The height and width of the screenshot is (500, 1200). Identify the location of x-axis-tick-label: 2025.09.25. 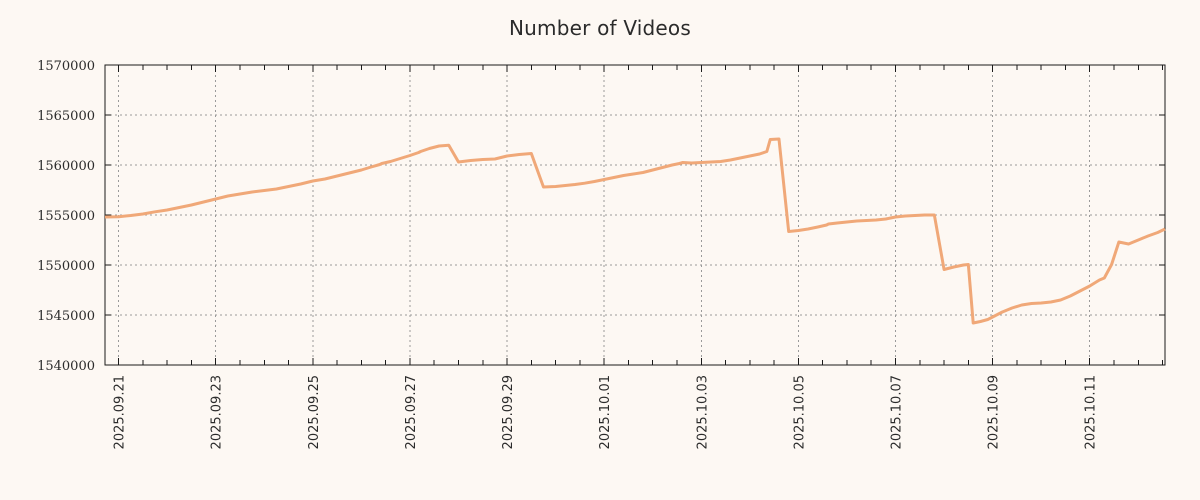
(314, 412).